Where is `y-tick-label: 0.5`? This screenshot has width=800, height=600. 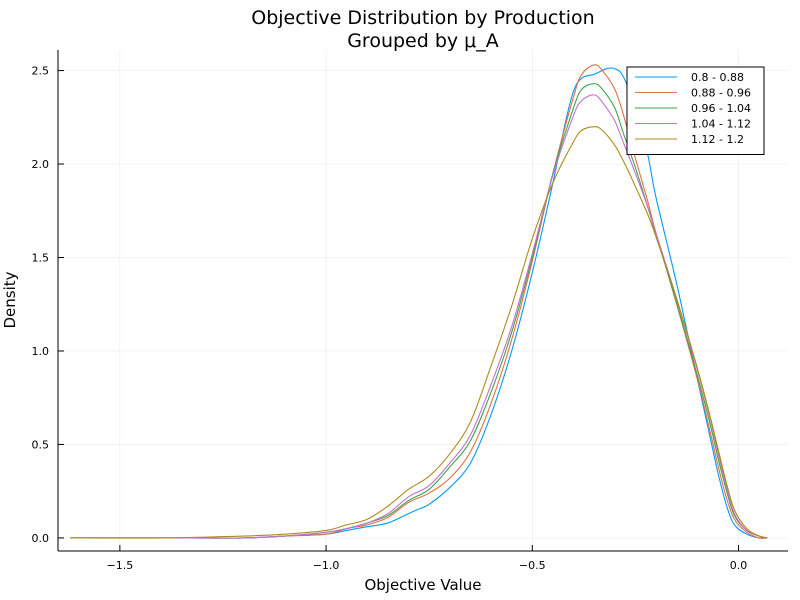 y-tick-label: 0.5 is located at coordinates (41, 444).